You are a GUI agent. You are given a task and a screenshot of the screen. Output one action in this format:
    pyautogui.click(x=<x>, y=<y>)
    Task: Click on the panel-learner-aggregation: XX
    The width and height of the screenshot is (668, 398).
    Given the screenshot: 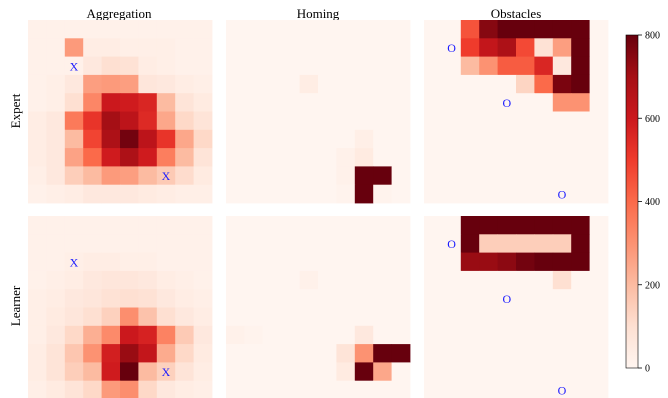 What is the action you would take?
    pyautogui.click(x=120, y=307)
    